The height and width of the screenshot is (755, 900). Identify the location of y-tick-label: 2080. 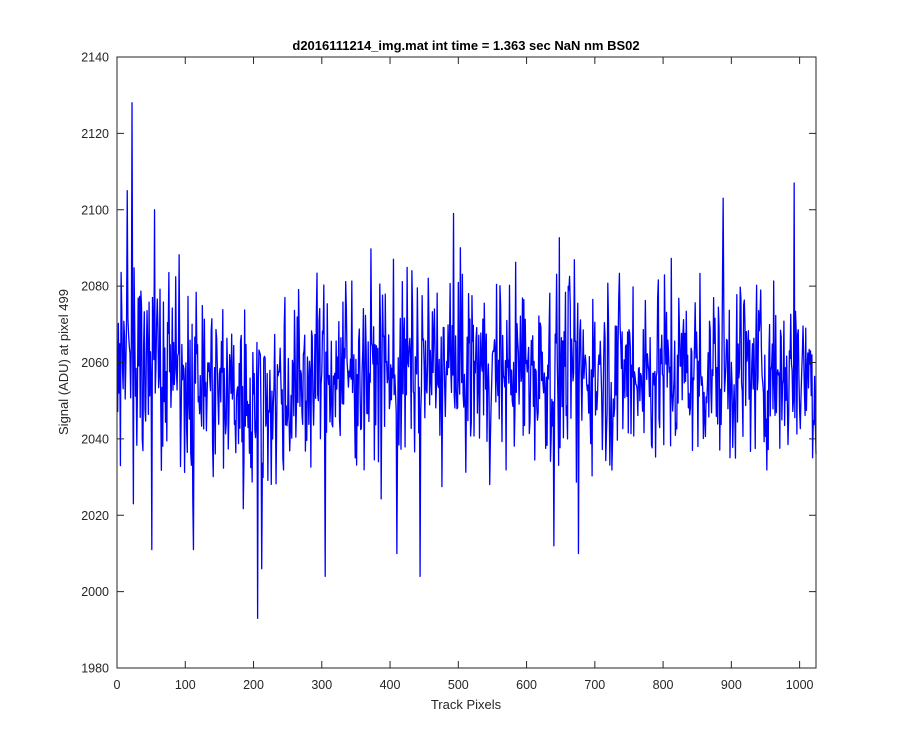
(95, 287).